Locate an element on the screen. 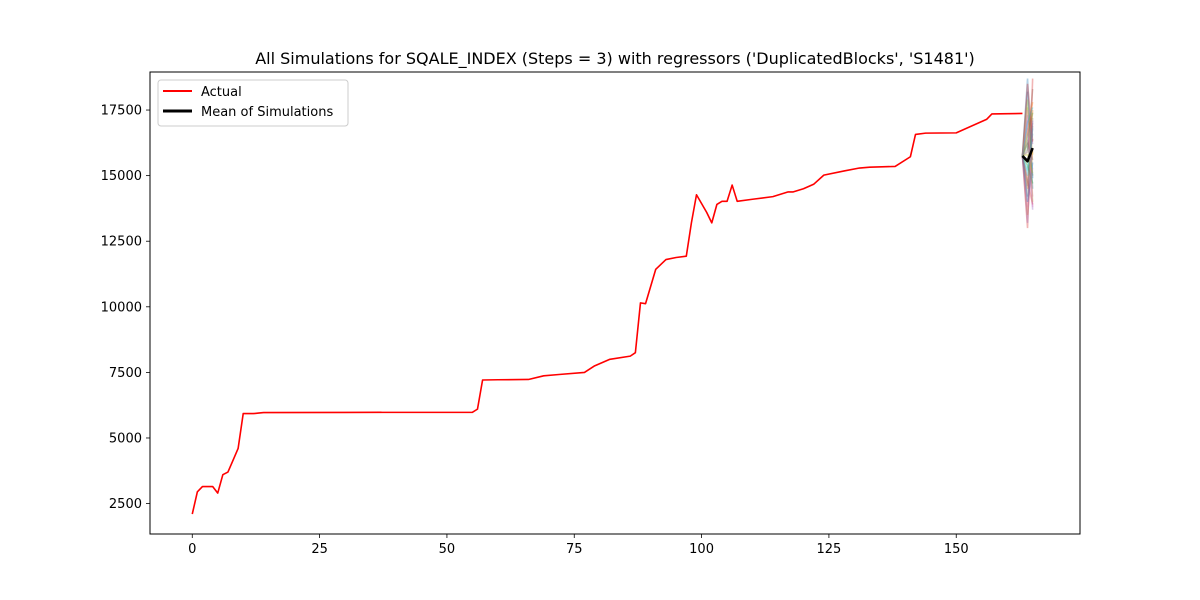  x-axis: 0 25 50 75 100 125 150 is located at coordinates (578, 545).